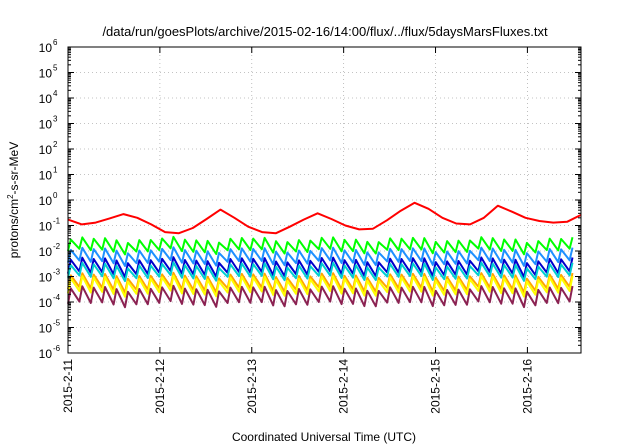  Describe the element at coordinates (50, 352) in the screenshot. I see `y-tick-label: 10⁻⁶` at that location.